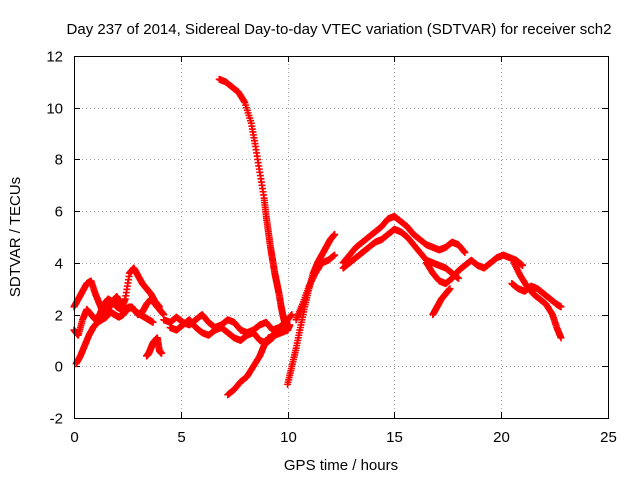 Image resolution: width=640 pixels, height=480 pixels. What do you see at coordinates (54, 57) in the screenshot?
I see `y-tick-label: 12` at bounding box center [54, 57].